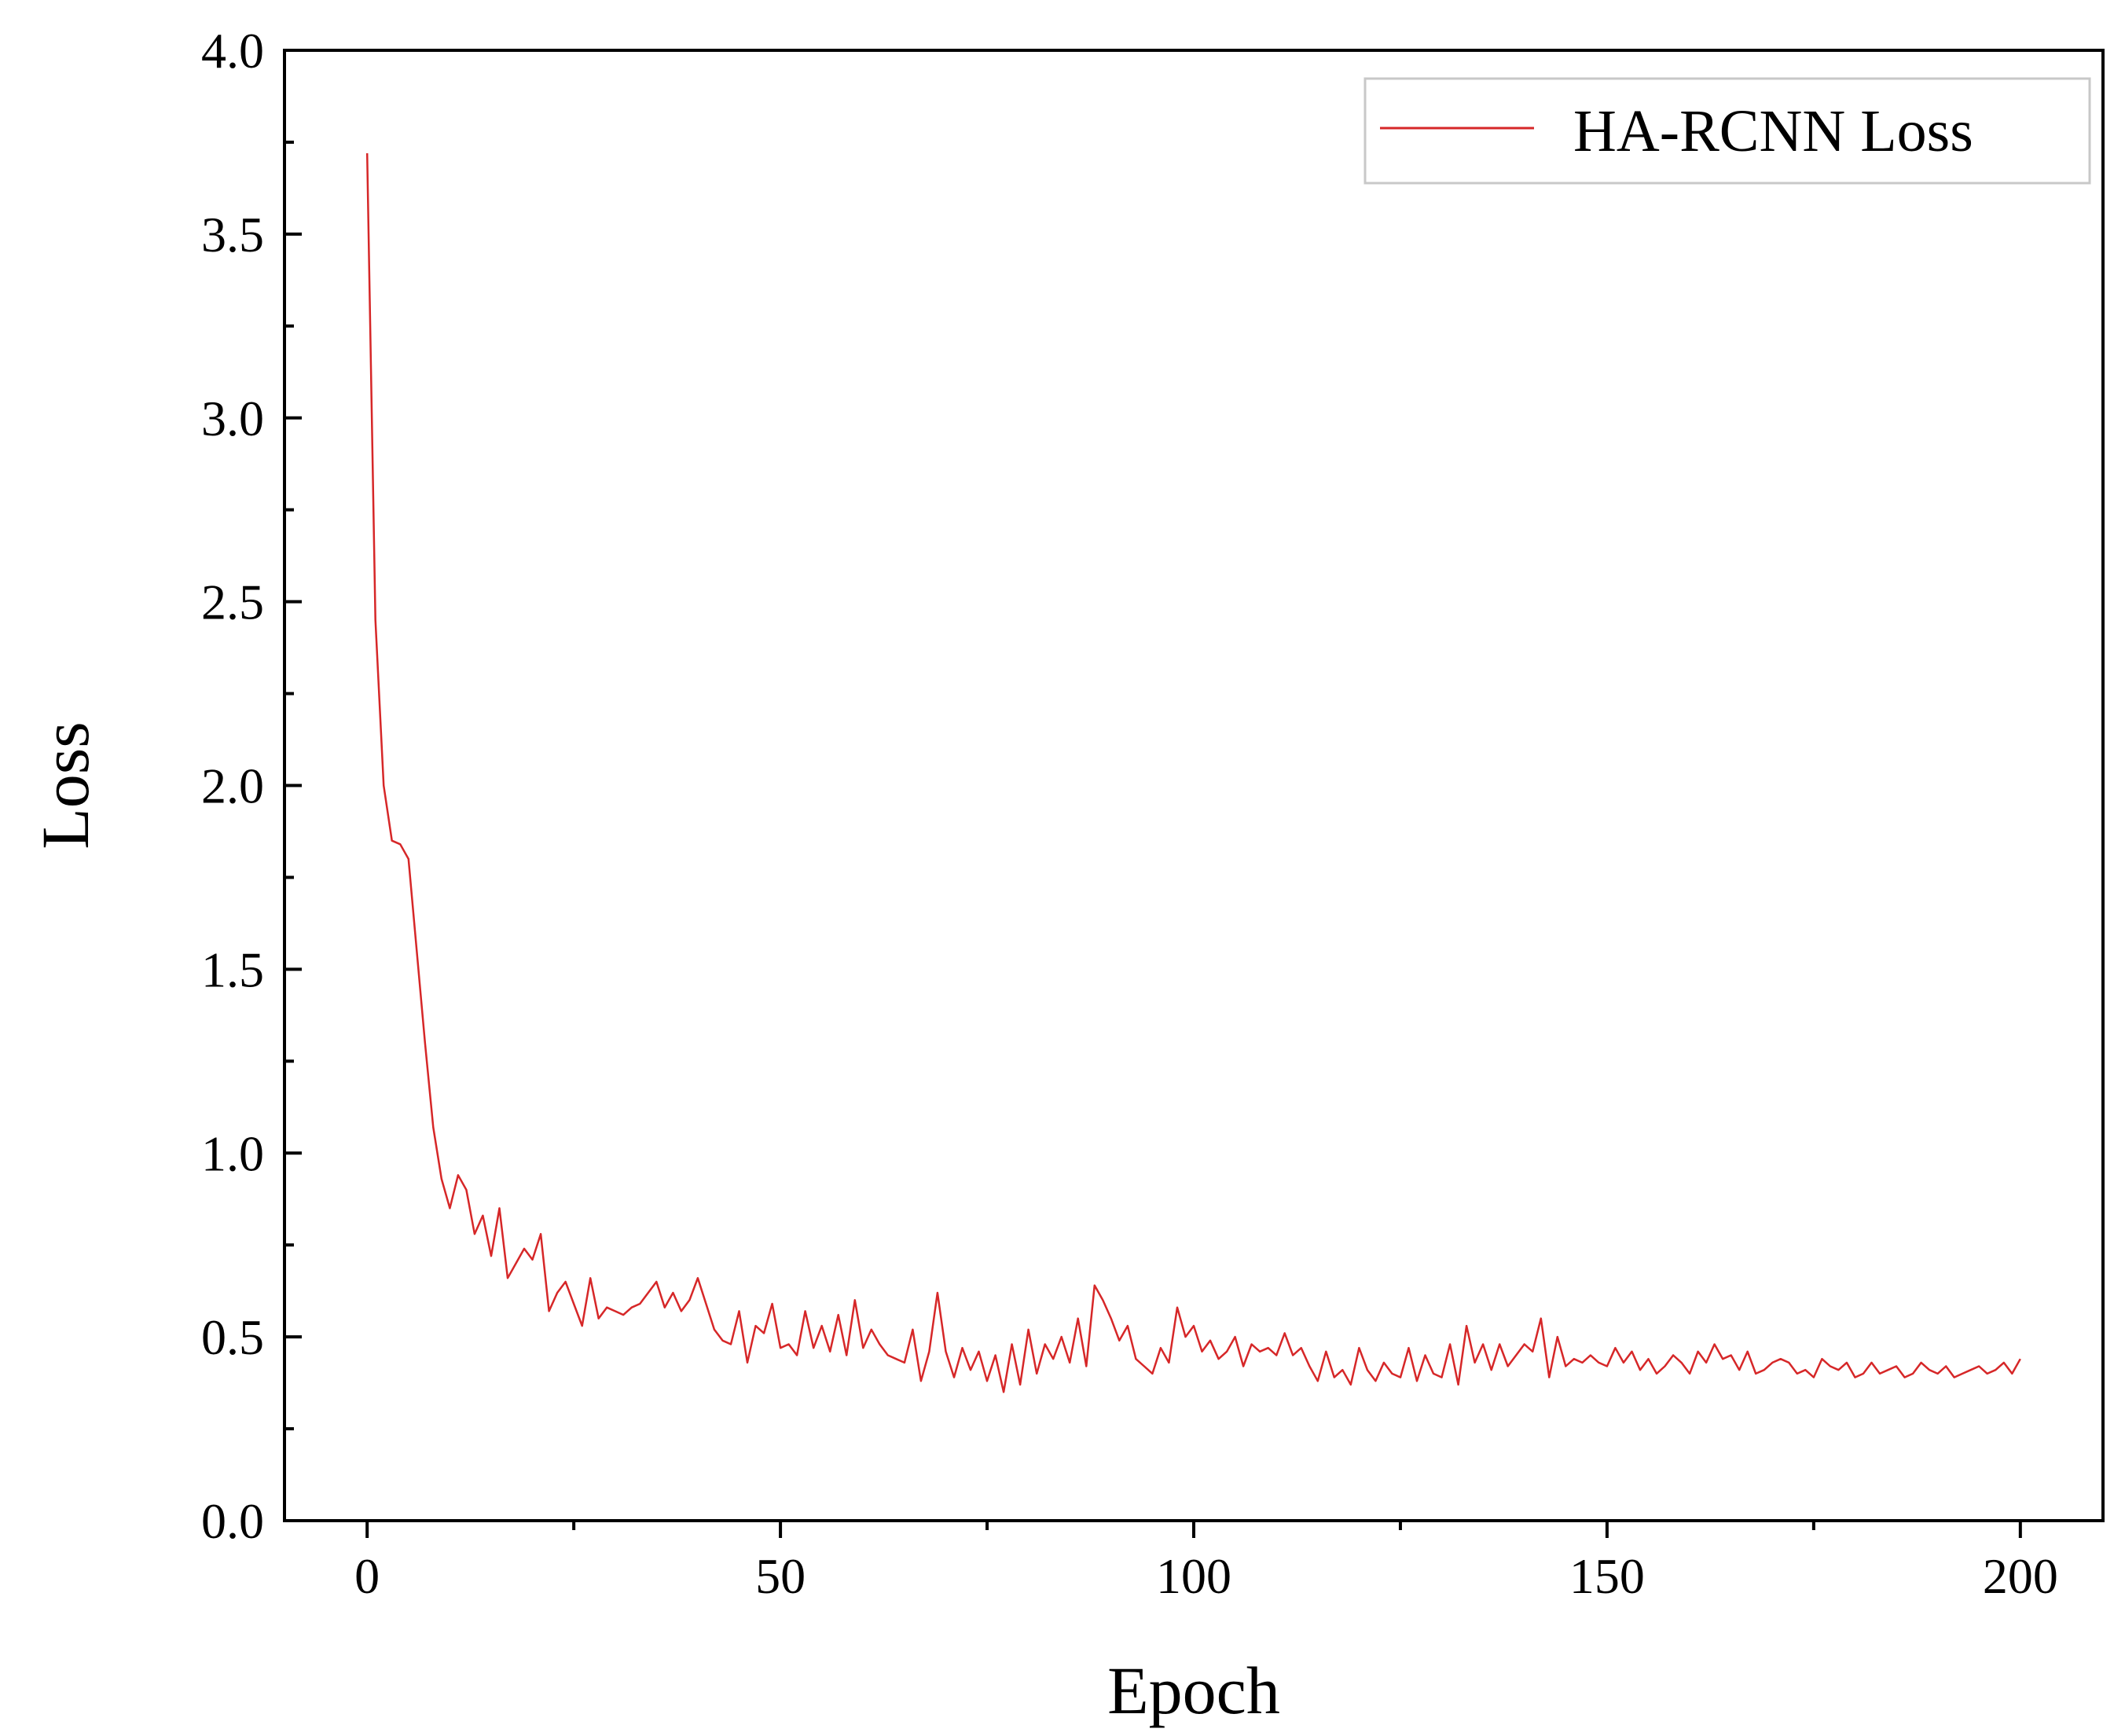  I want to click on y-tick-label: 2.5, so click(232, 602).